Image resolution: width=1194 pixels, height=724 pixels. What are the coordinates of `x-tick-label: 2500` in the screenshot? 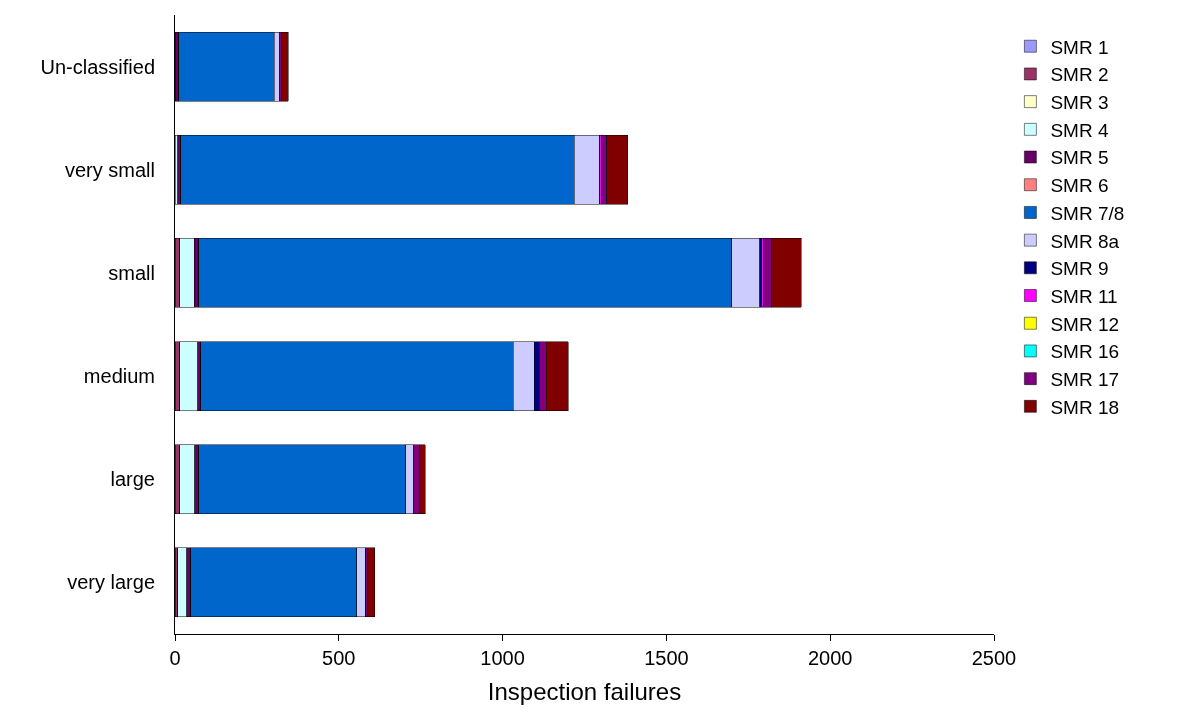 It's located at (994, 658).